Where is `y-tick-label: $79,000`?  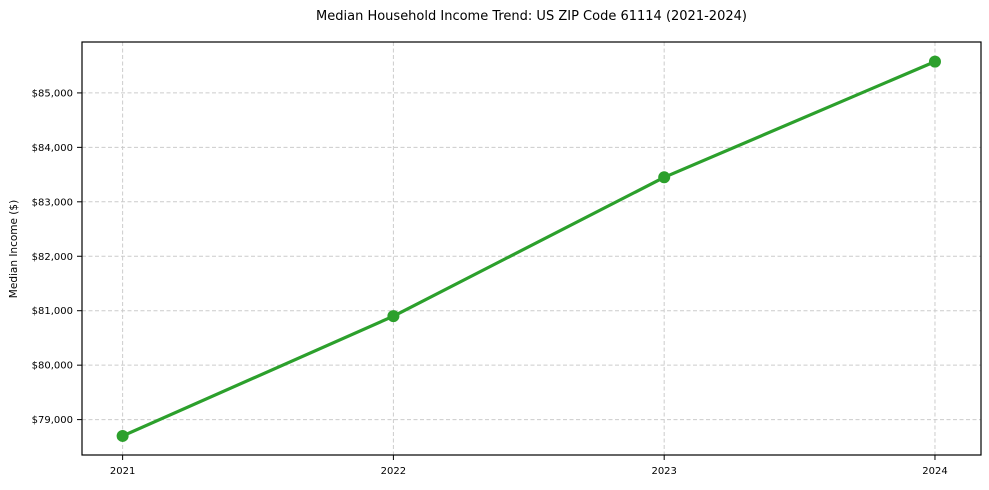 y-tick-label: $79,000 is located at coordinates (52, 420).